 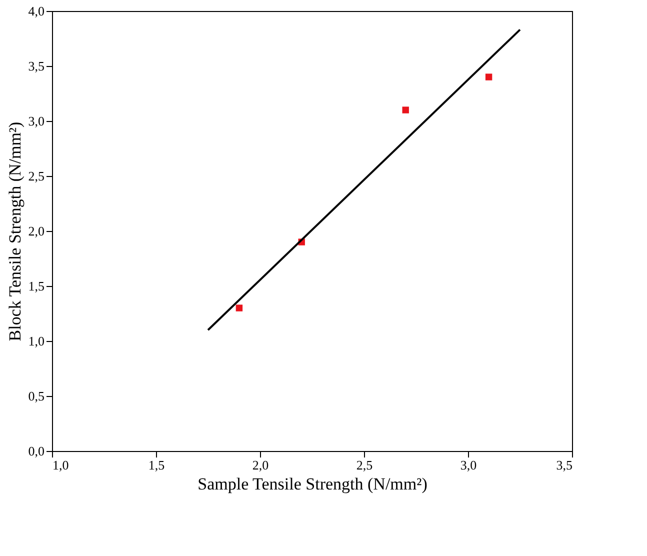 I want to click on y-tick-label: 2,0, so click(x=36, y=231).